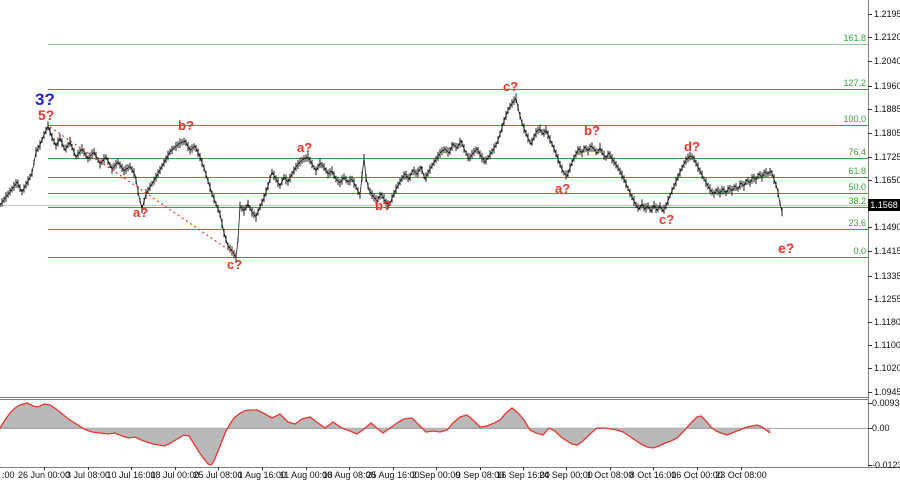  Describe the element at coordinates (143, 191) in the screenshot. I see `trendline-dashed` at that location.